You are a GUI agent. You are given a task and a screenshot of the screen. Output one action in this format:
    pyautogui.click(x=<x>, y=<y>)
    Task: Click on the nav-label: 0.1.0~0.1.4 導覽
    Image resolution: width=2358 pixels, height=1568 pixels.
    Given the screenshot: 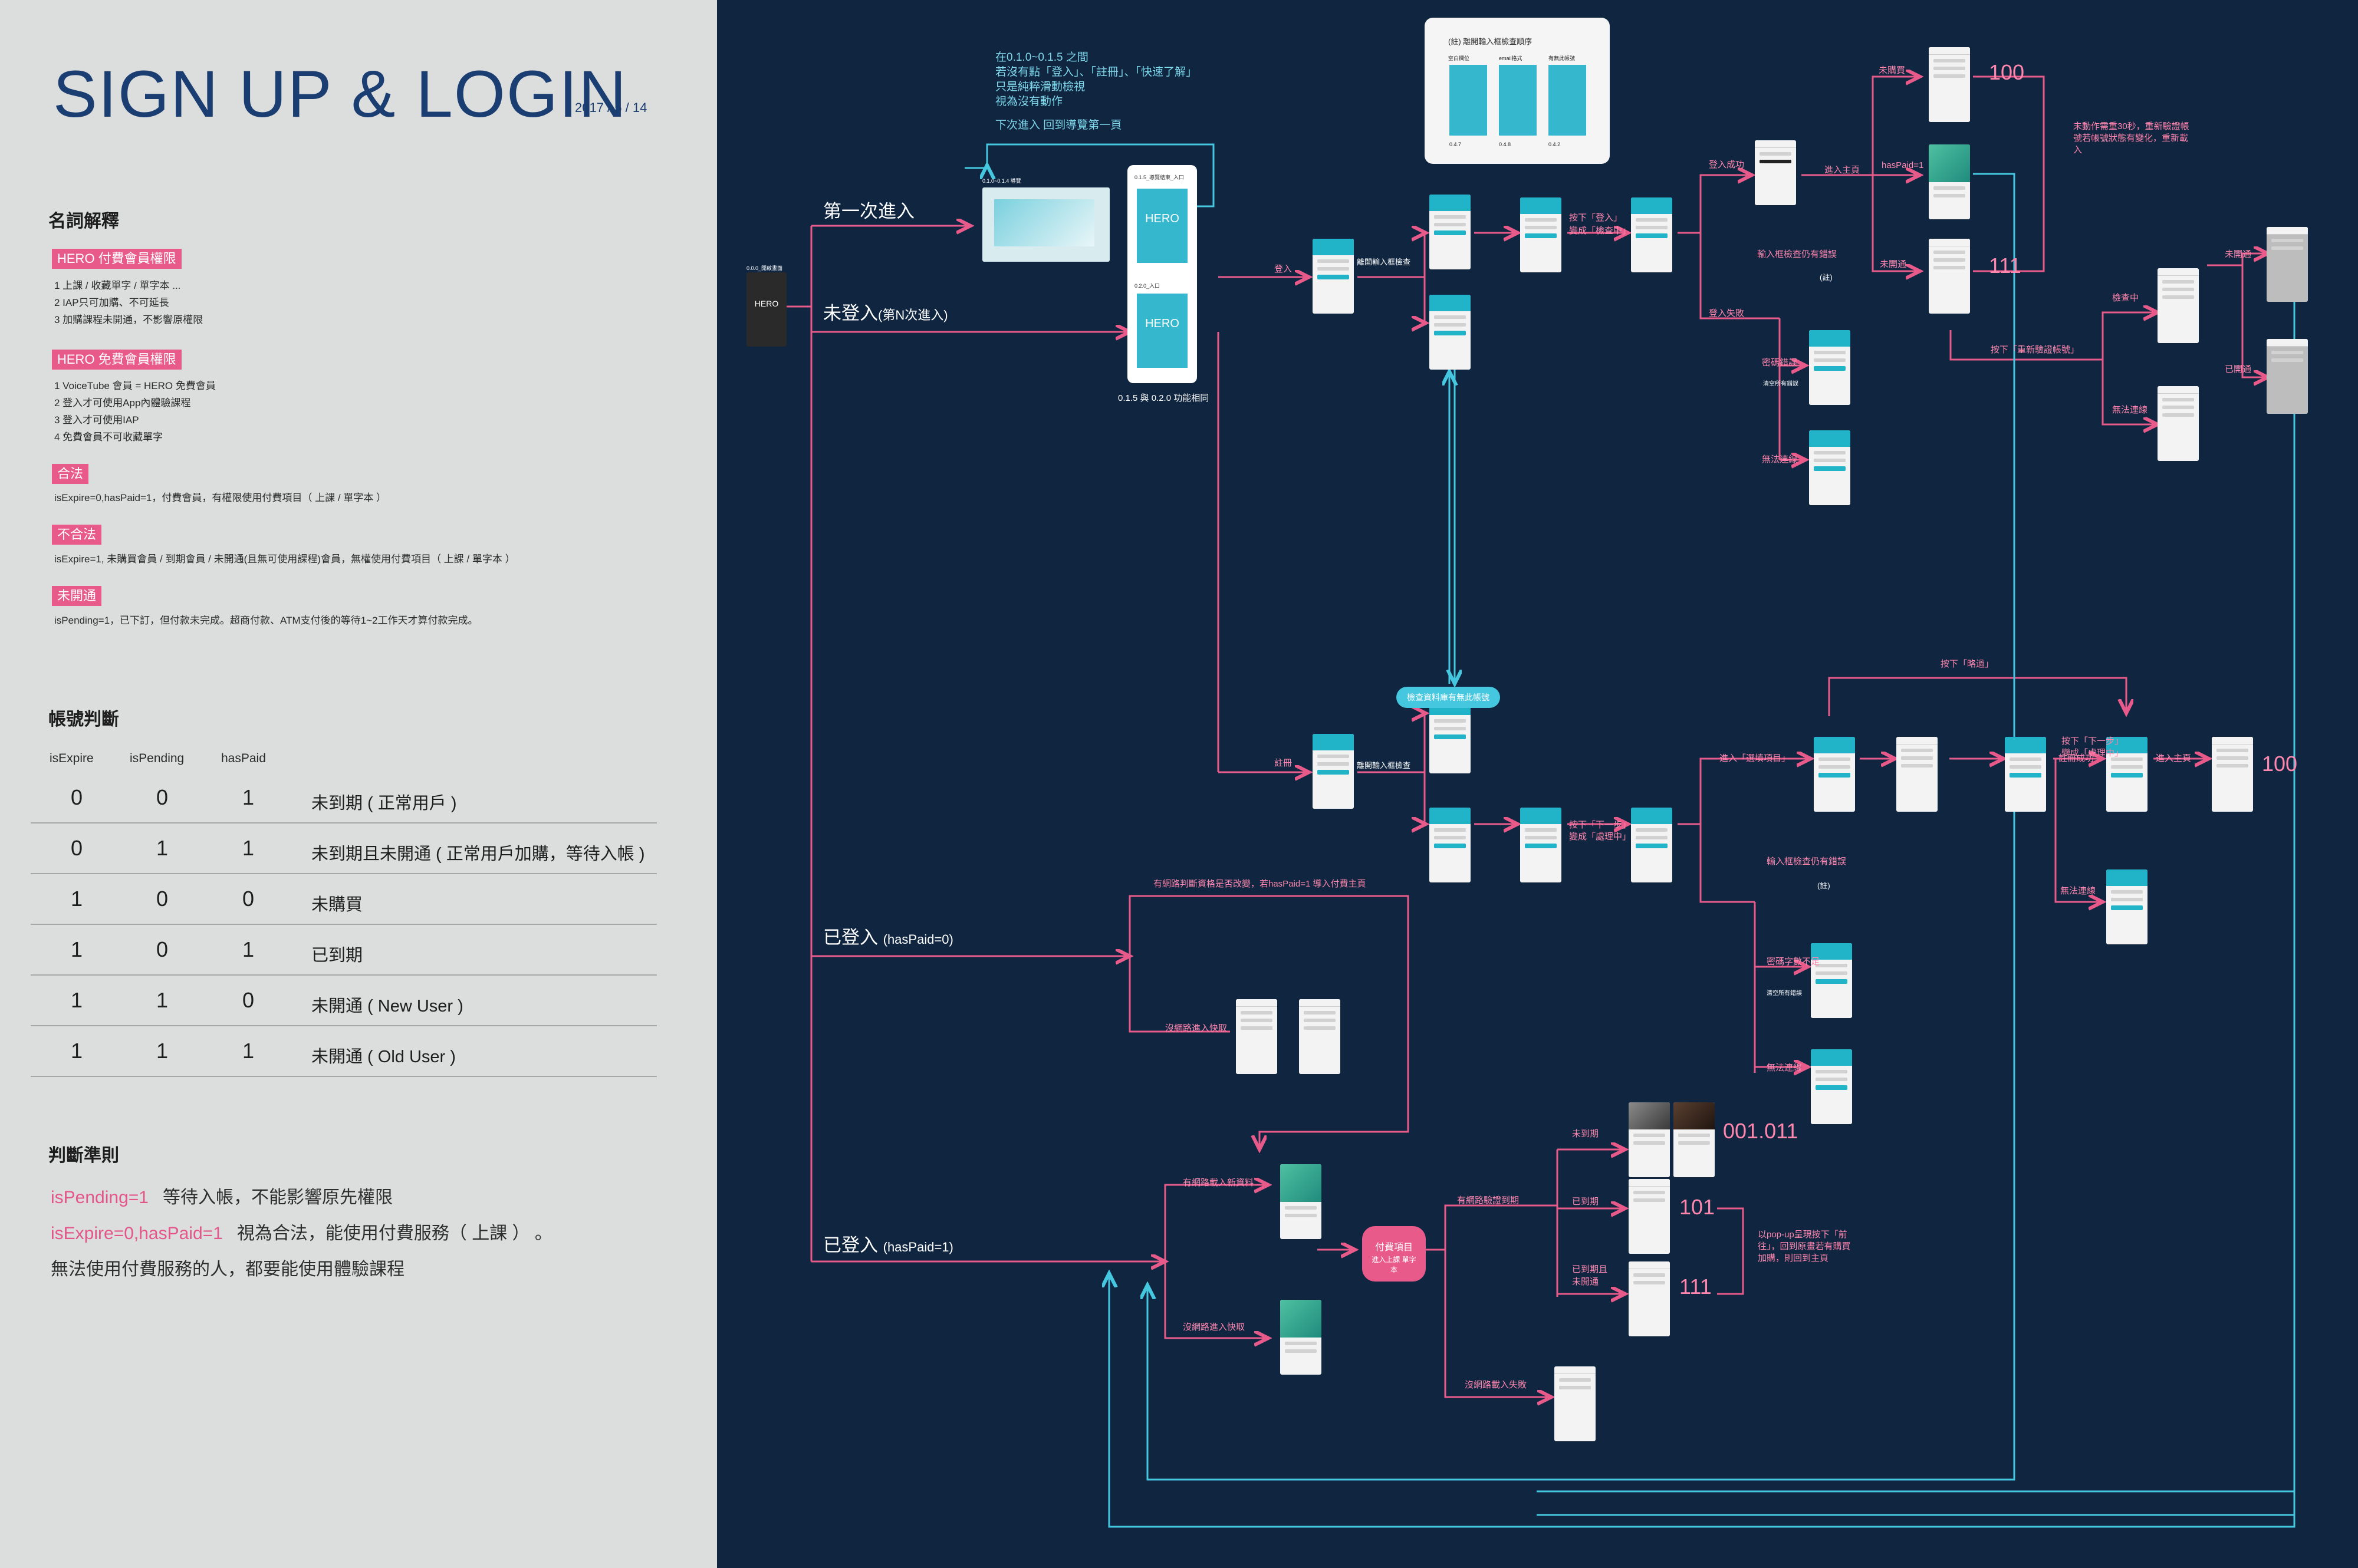 What is the action you would take?
    pyautogui.click(x=1001, y=181)
    